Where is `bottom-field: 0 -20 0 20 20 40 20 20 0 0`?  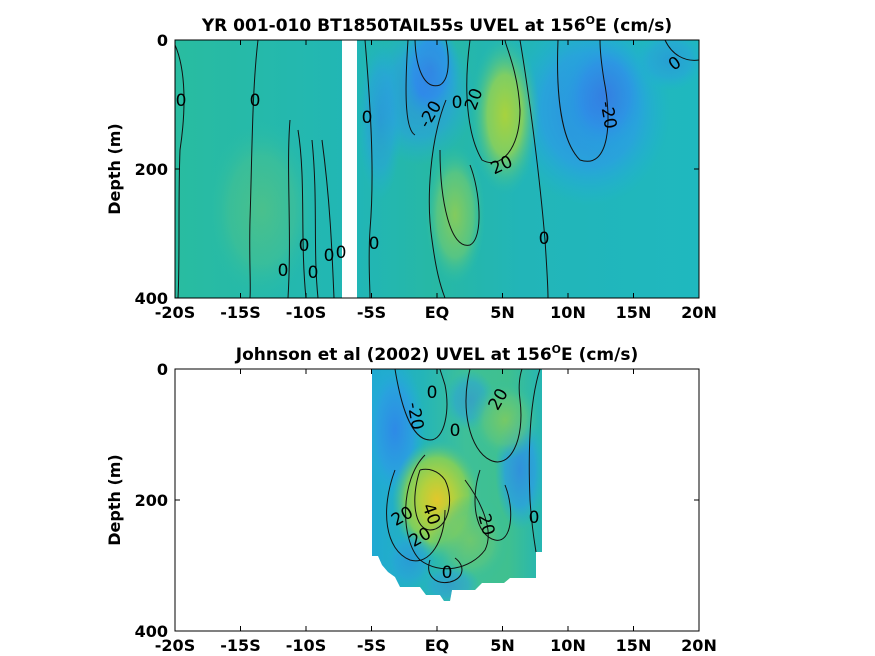 bottom-field: 0 -20 0 20 20 40 20 20 0 0 is located at coordinates (457, 485).